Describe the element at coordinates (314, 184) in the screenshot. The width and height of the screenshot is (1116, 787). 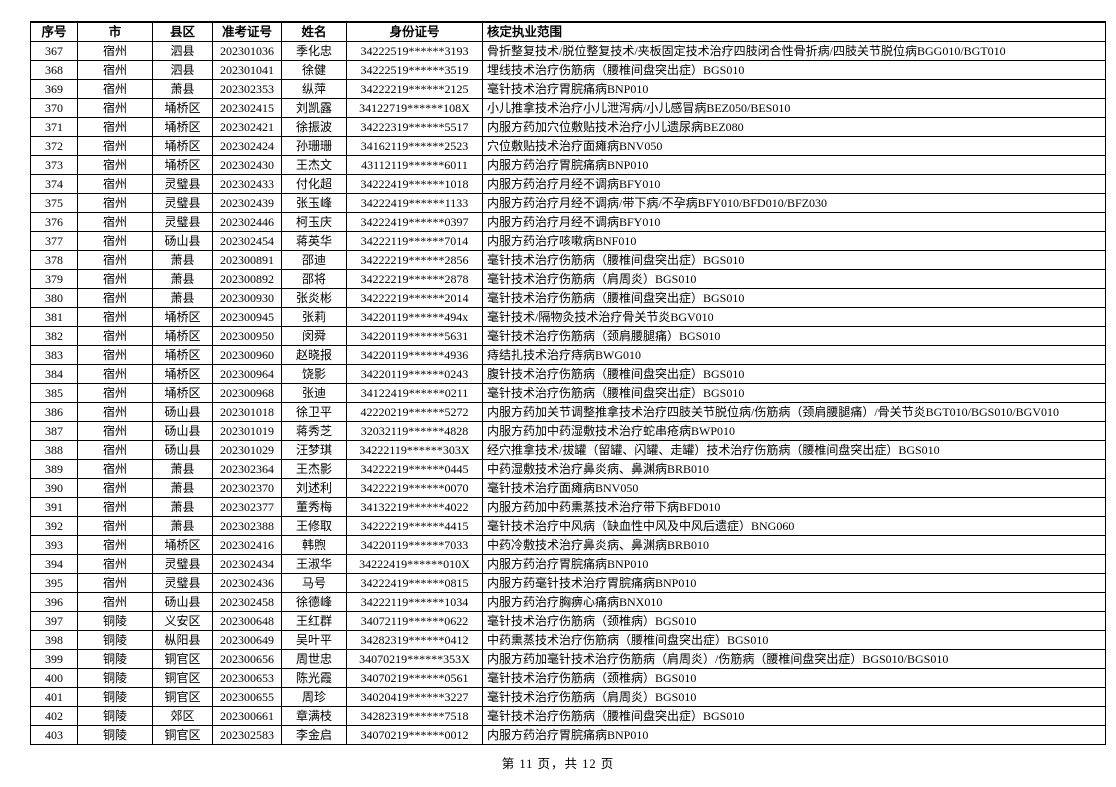
I see `cell-name: 付化超` at that location.